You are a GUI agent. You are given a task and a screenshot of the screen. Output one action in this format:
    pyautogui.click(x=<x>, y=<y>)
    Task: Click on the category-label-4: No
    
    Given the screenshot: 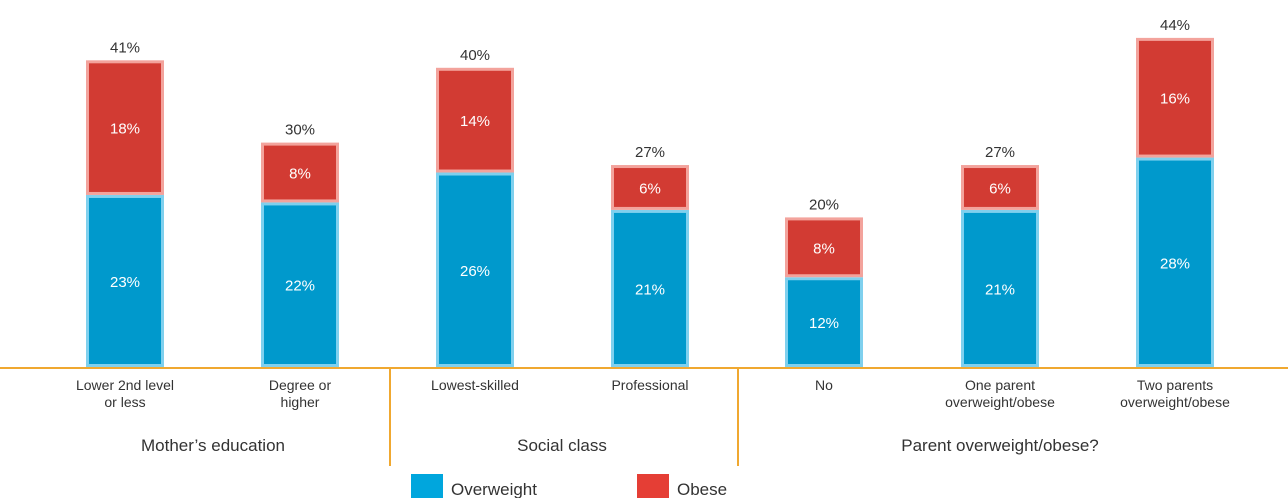 What is the action you would take?
    pyautogui.click(x=824, y=385)
    